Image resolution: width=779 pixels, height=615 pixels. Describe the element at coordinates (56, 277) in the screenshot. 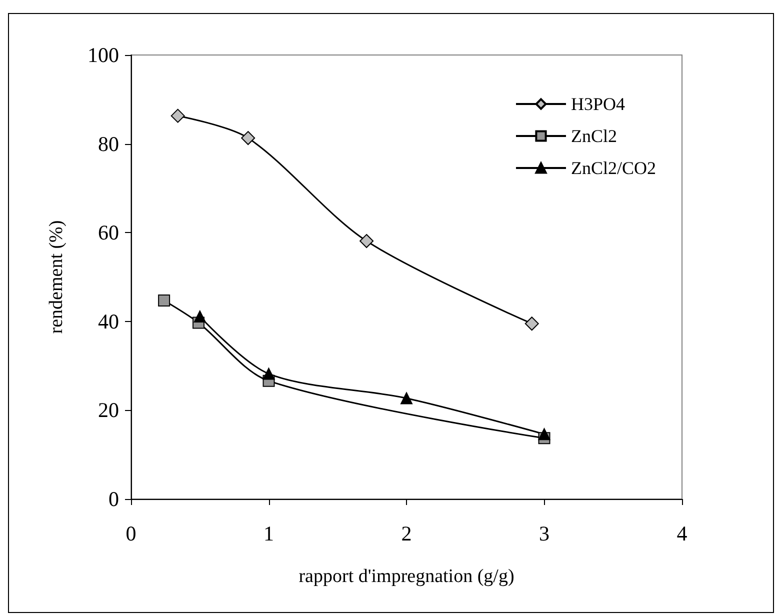

I see `y-axis-title: rendement (%)` at that location.